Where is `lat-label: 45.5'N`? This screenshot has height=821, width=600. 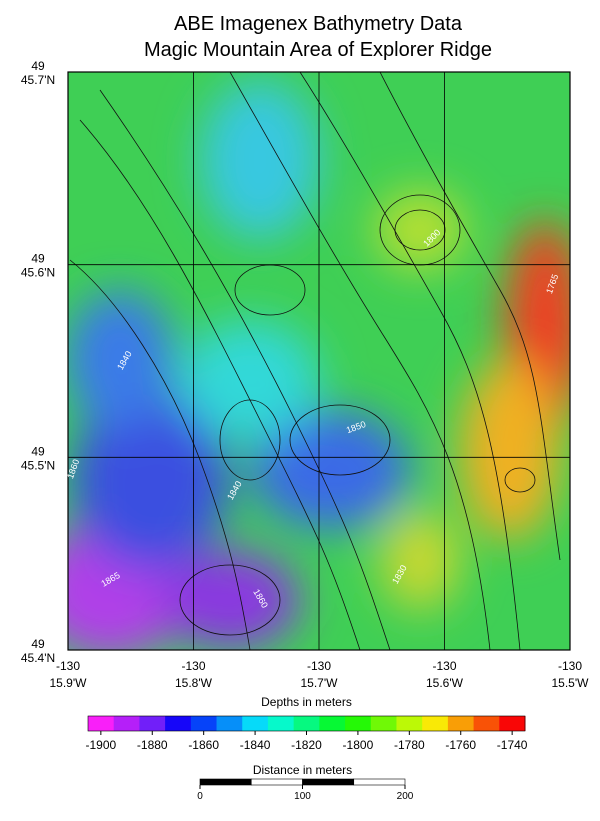 lat-label: 45.5'N is located at coordinates (38, 465).